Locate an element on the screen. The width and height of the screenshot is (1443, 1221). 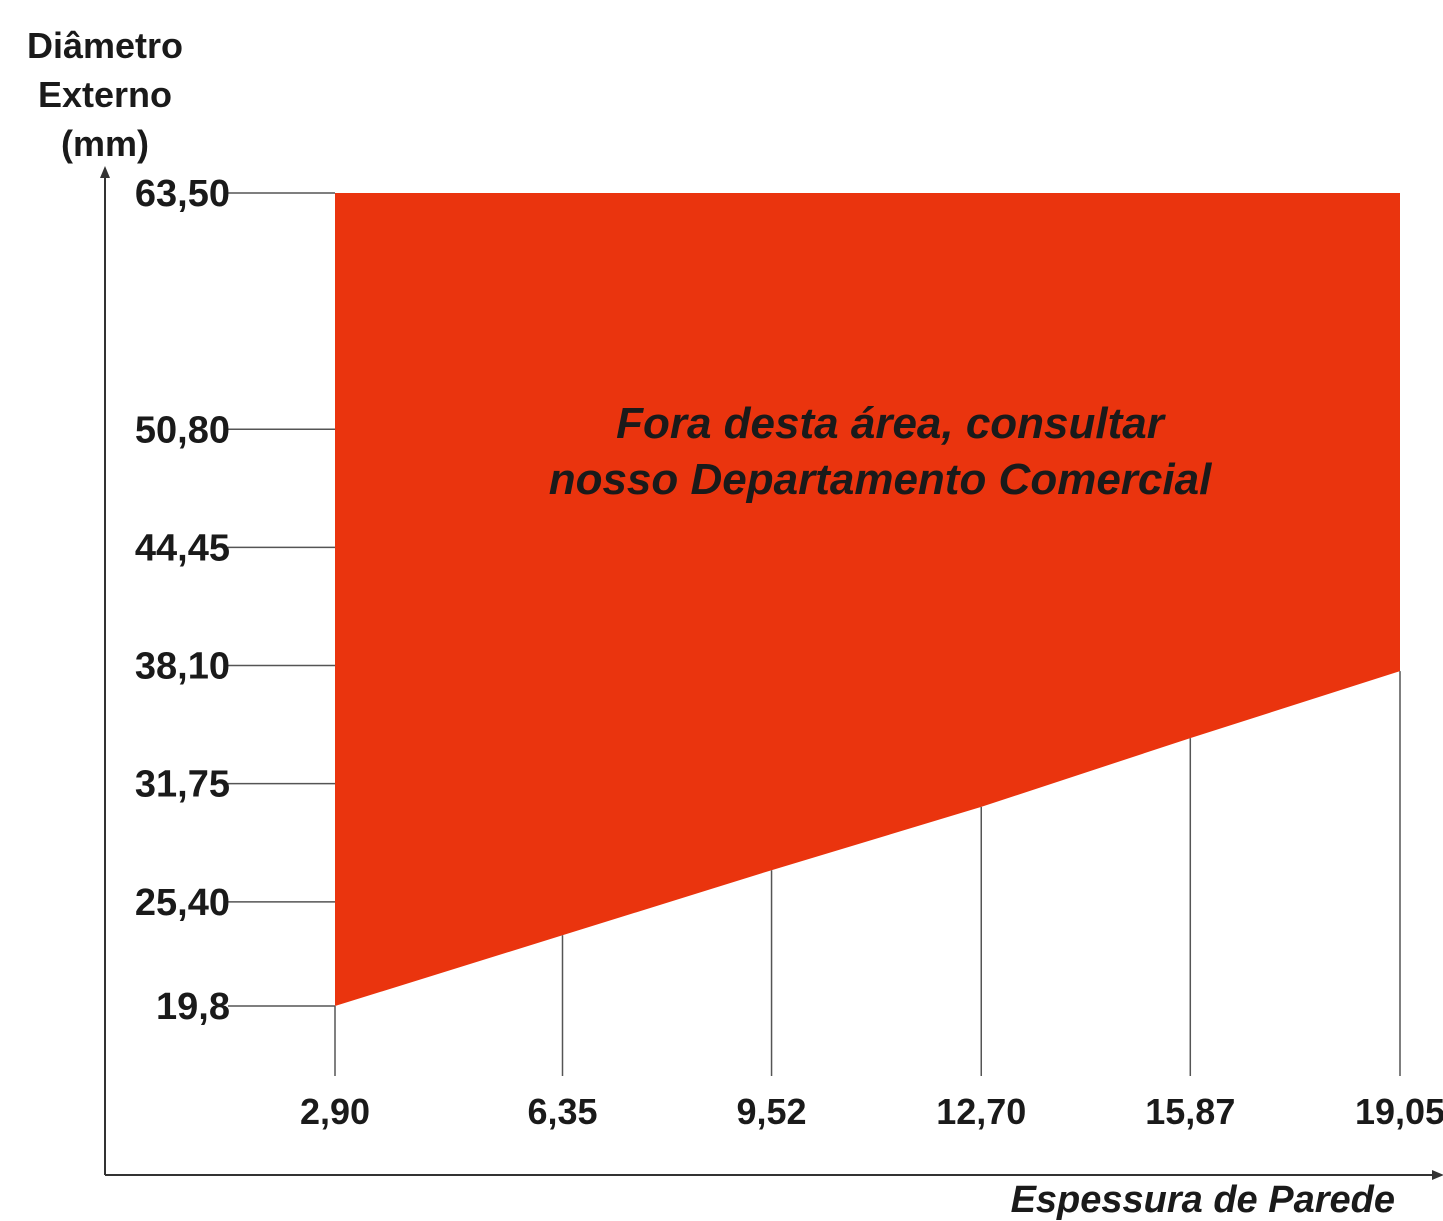
y-tick-label: 63,50 is located at coordinates (182, 194).